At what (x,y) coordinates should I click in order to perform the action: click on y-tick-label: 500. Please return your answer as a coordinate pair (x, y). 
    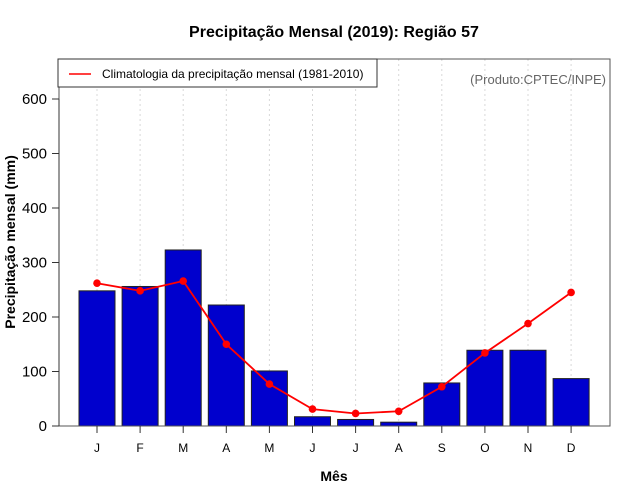
    Looking at the image, I should click on (34, 154).